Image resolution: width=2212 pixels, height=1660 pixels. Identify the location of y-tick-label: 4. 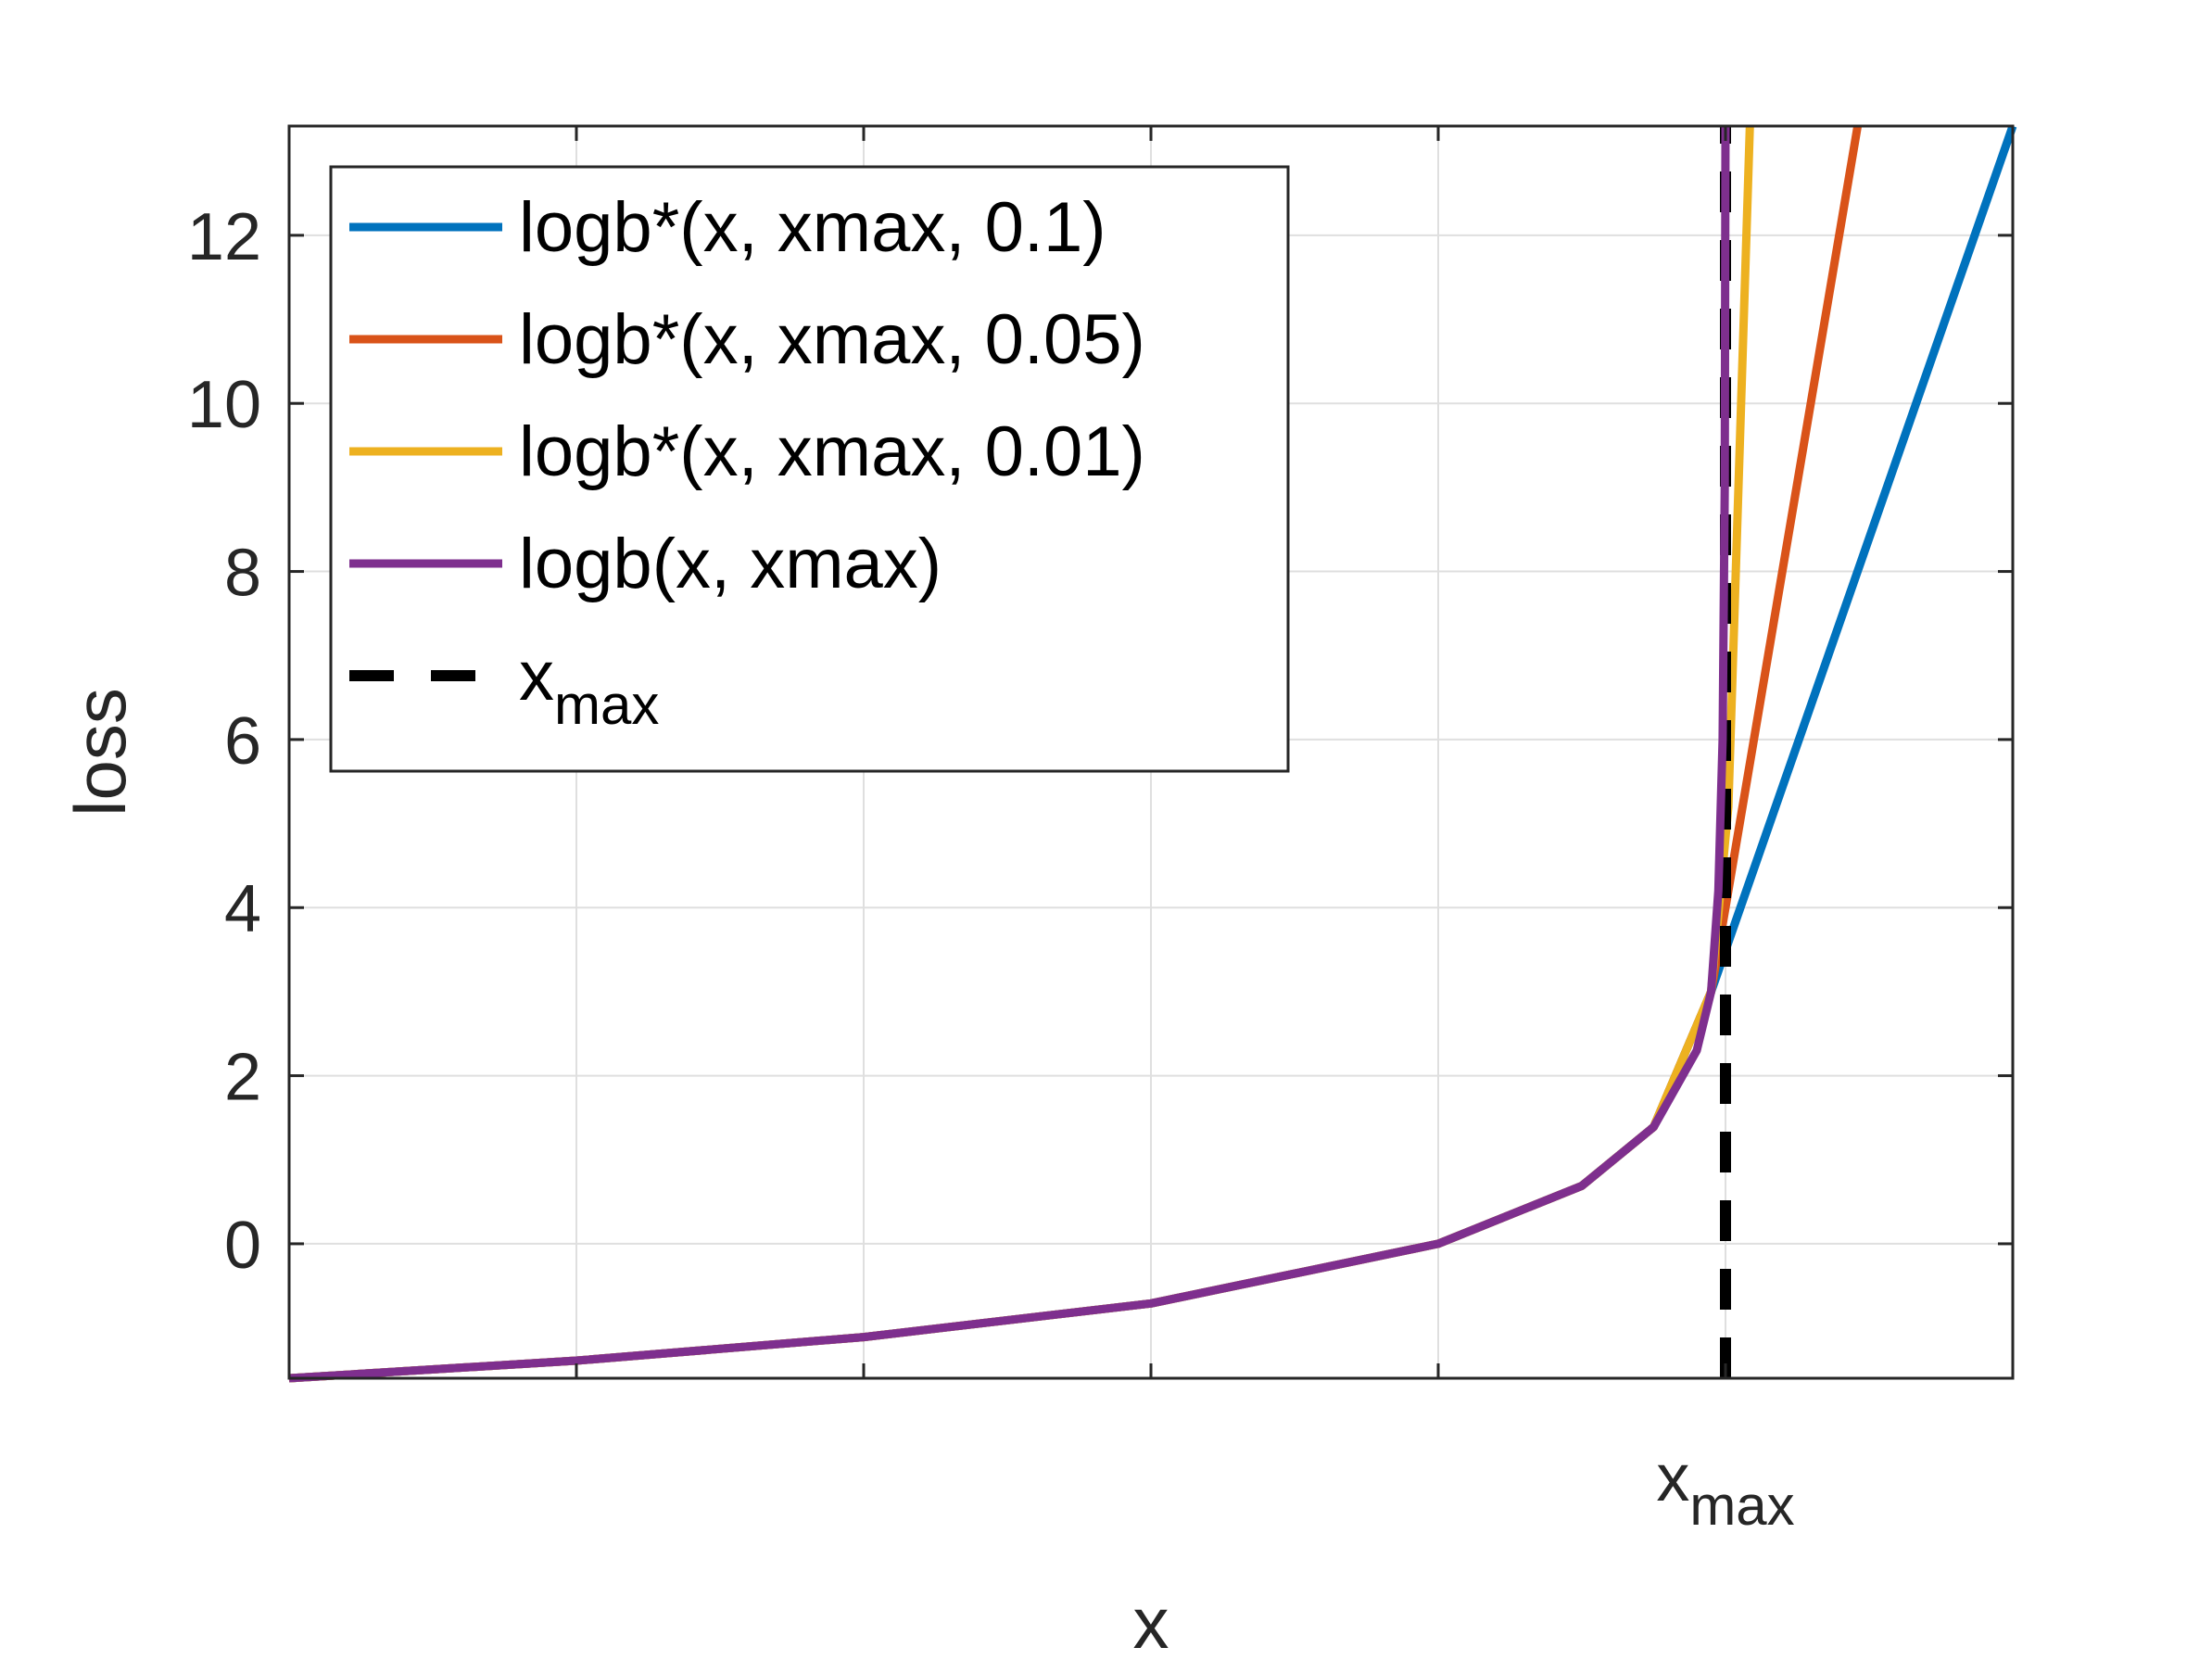
(242, 909).